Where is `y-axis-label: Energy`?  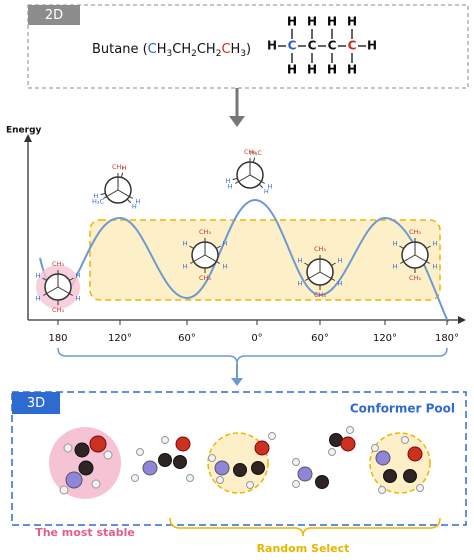
y-axis-label: Energy is located at coordinates (24, 131).